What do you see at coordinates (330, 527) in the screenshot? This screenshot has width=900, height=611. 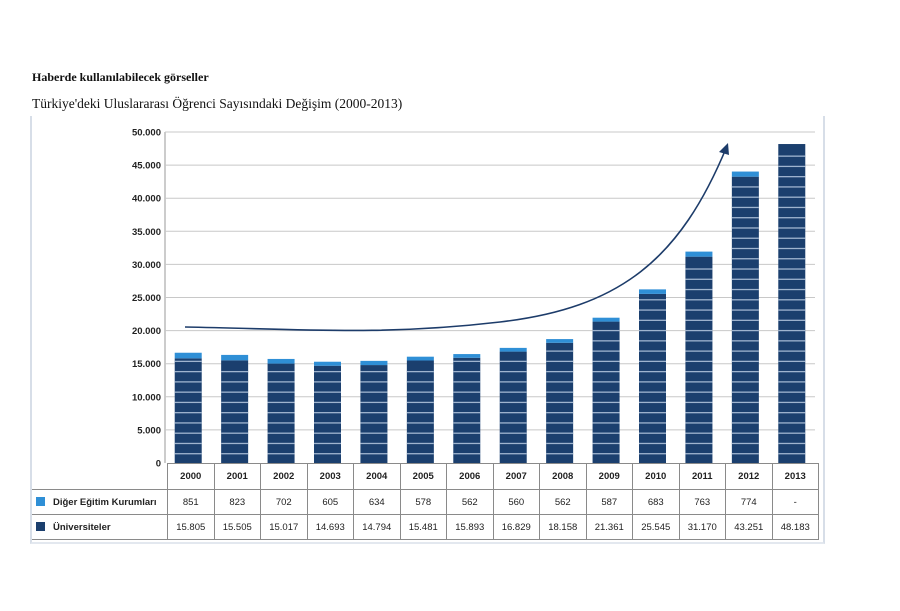 I see `table-cell: 14.693` at bounding box center [330, 527].